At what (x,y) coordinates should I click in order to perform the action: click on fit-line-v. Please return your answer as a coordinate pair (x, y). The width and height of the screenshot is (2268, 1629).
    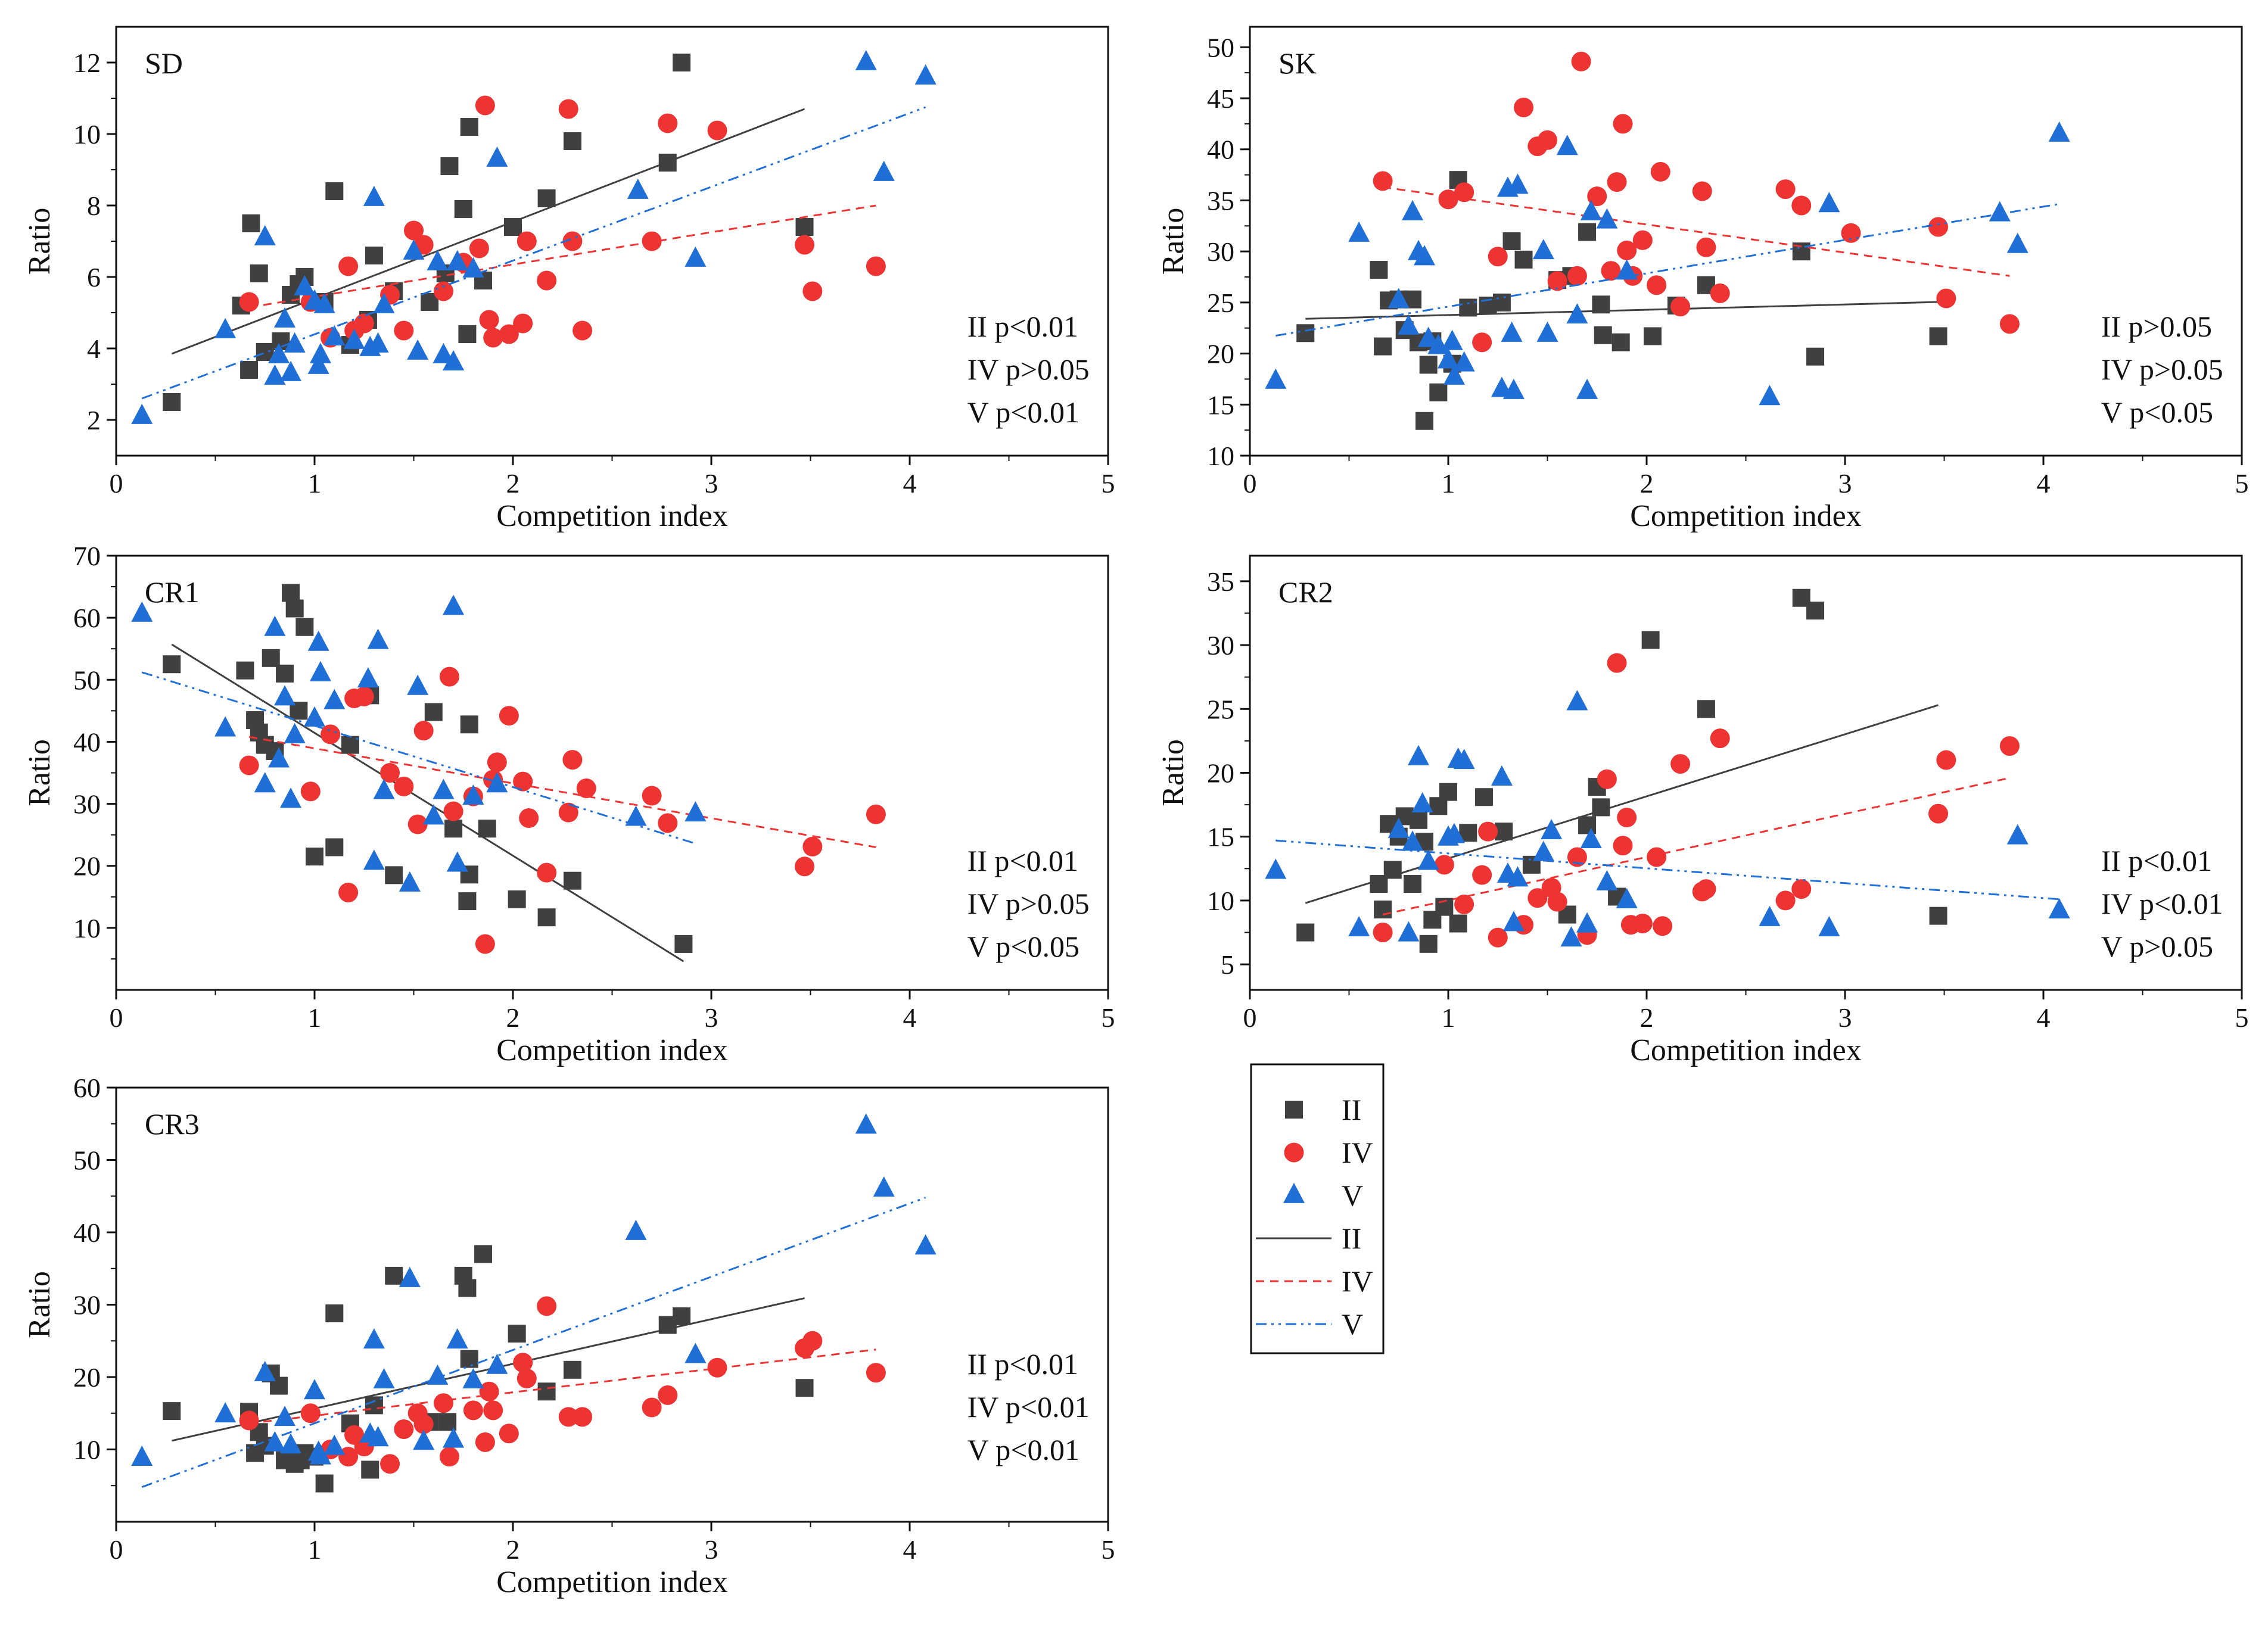
    Looking at the image, I should click on (1667, 270).